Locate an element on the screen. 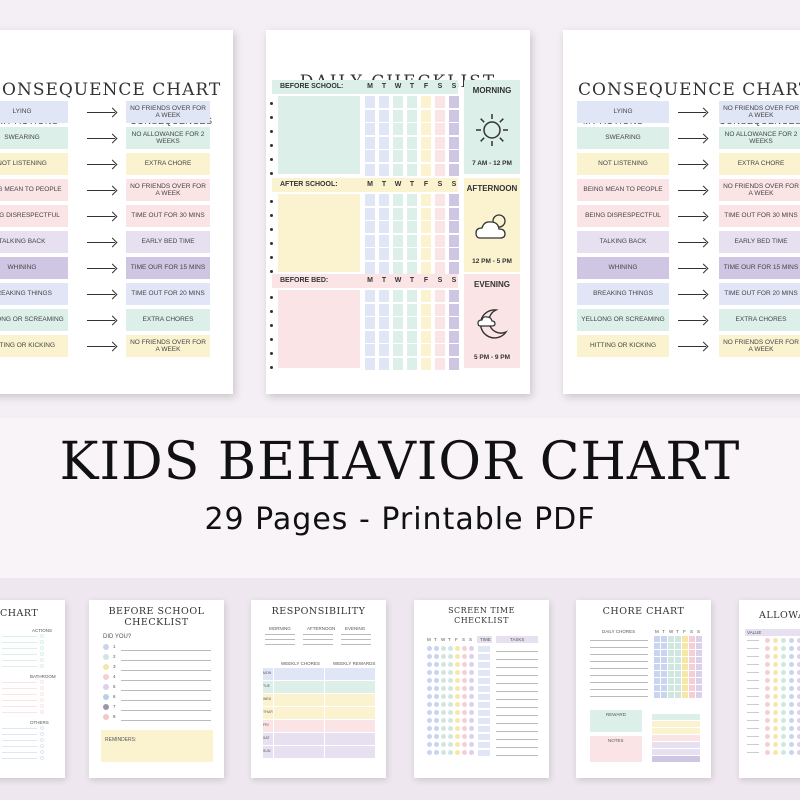 The width and height of the screenshot is (800, 800). reminders-box is located at coordinates (157, 746).